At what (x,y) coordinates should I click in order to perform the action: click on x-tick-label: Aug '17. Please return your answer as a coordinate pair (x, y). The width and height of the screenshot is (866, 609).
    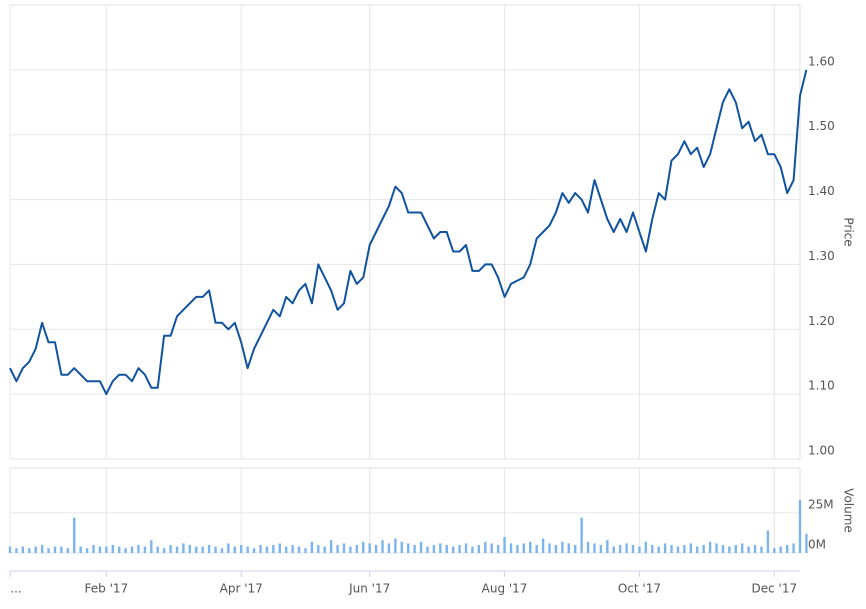
    Looking at the image, I should click on (505, 589).